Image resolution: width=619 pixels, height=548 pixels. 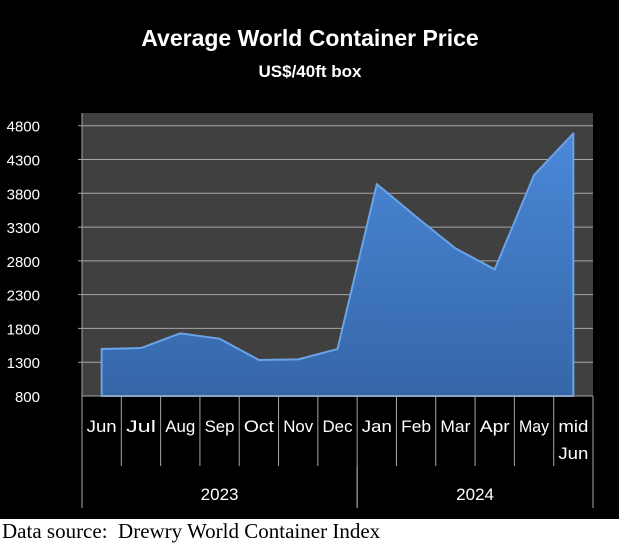 I want to click on x-category-label: Mar, so click(x=455, y=426).